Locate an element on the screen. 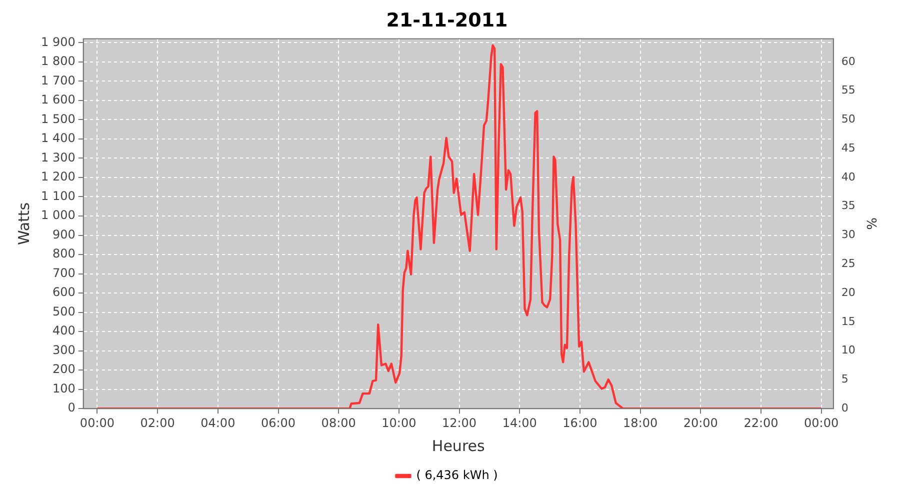  x-axis-title: Heures is located at coordinates (459, 445).